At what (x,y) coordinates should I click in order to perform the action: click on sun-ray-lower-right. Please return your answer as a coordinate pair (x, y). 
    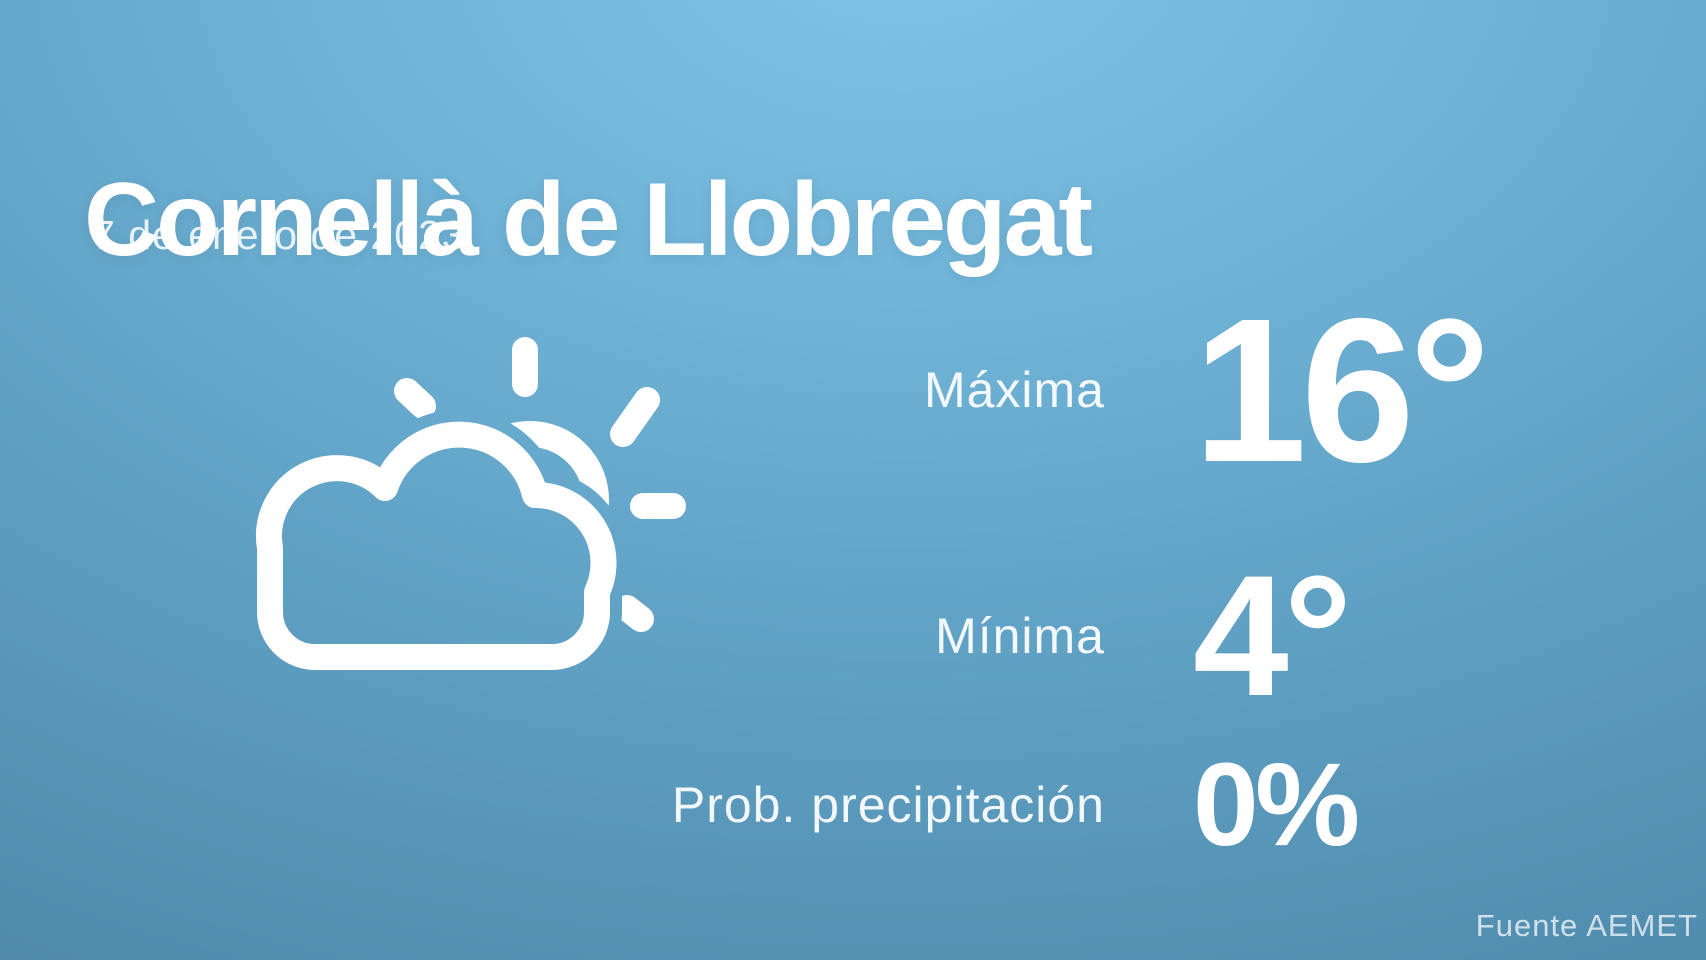
    Looking at the image, I should click on (634, 613).